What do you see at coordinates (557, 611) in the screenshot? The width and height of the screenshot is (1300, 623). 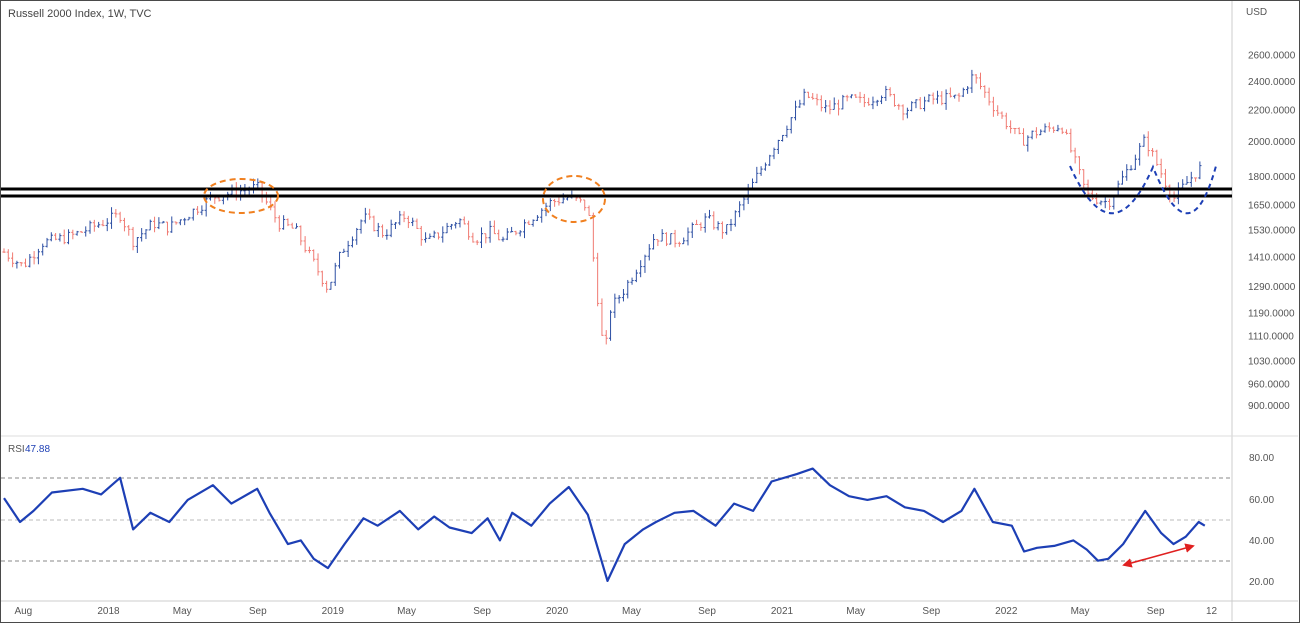 I see `time-tick: 2020` at bounding box center [557, 611].